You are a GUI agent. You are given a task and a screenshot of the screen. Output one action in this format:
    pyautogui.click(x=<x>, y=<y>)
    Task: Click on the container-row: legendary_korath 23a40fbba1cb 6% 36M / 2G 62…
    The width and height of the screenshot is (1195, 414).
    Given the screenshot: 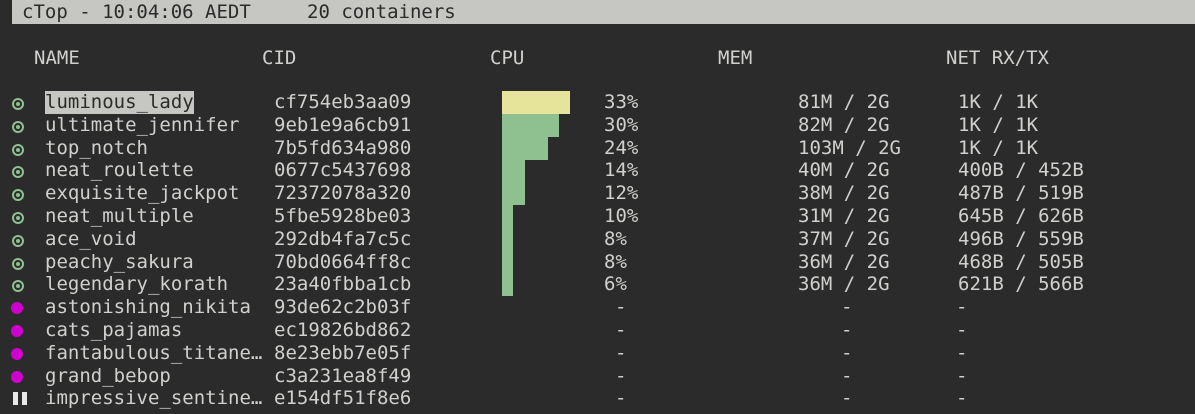 What is the action you would take?
    pyautogui.click(x=597, y=285)
    